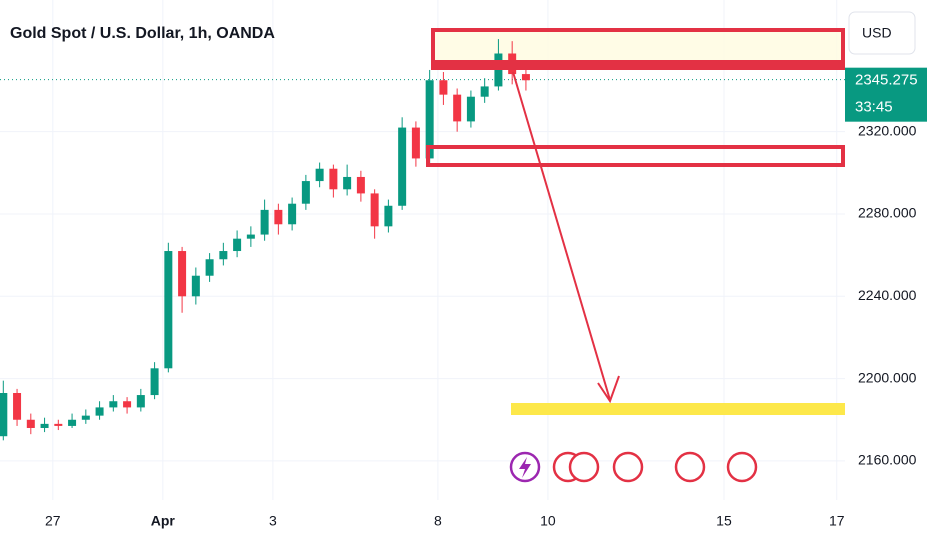 This screenshot has width=932, height=550. What do you see at coordinates (887, 295) in the screenshot?
I see `y-tick-label: 2240.000` at bounding box center [887, 295].